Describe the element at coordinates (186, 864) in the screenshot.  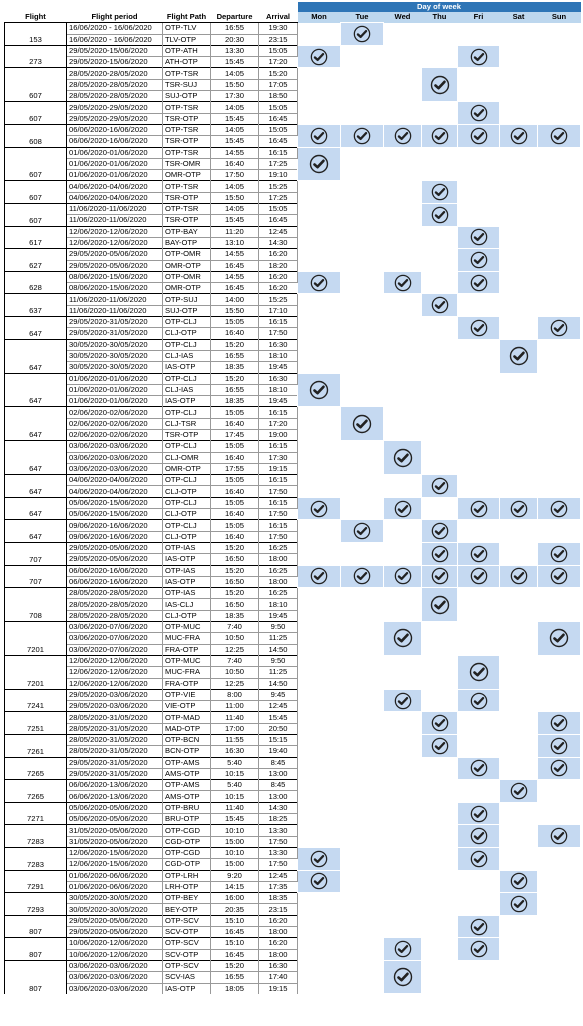
I see `flight-path: CGD-OTP` at that location.